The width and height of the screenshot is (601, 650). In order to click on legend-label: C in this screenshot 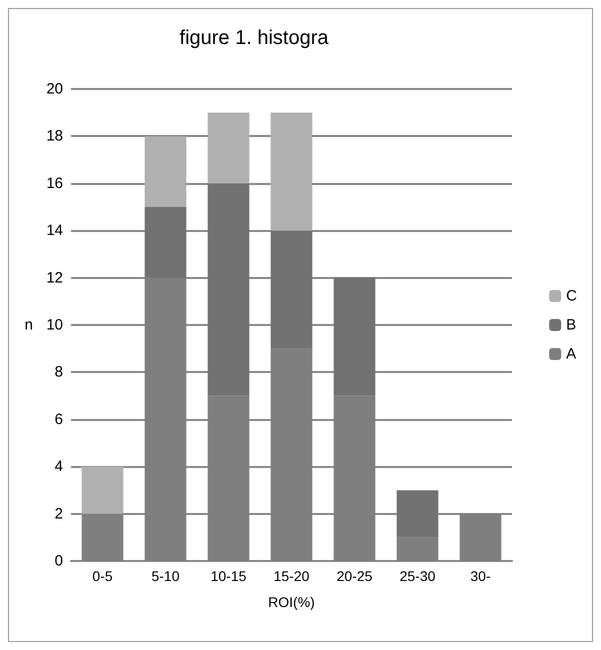, I will do `click(572, 296)`.